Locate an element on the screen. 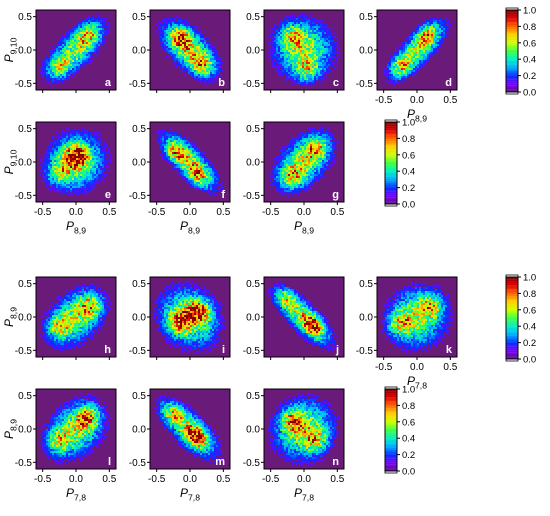  x-tick-label: -0.5 is located at coordinates (43, 212).